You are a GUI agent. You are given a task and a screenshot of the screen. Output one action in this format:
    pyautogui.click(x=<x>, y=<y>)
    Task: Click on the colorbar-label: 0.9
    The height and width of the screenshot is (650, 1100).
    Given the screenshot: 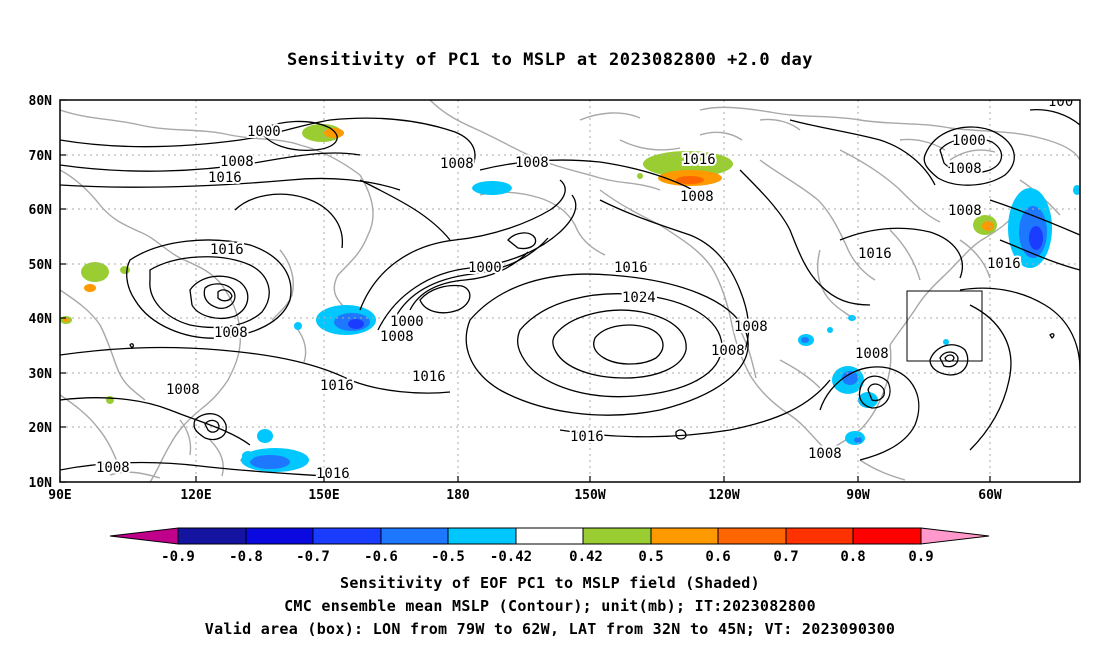 What is the action you would take?
    pyautogui.click(x=920, y=557)
    